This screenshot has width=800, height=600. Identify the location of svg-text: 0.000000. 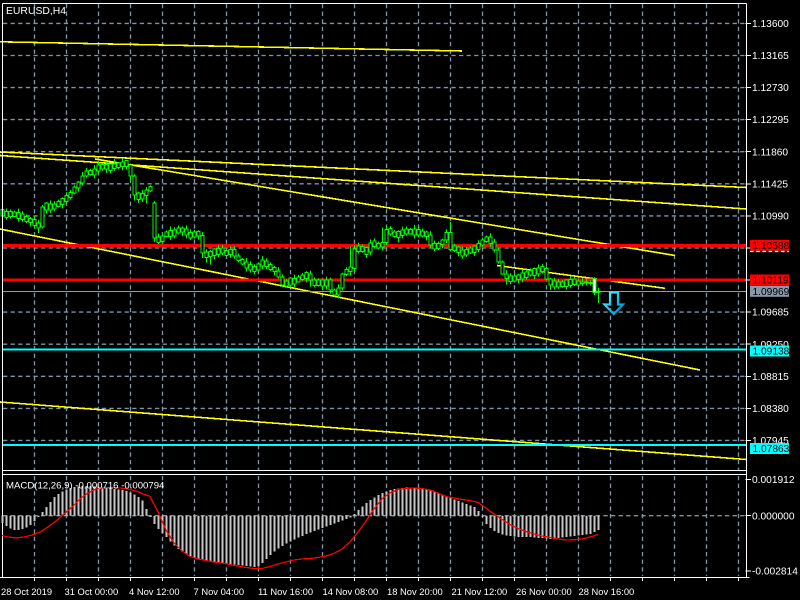
(773, 516).